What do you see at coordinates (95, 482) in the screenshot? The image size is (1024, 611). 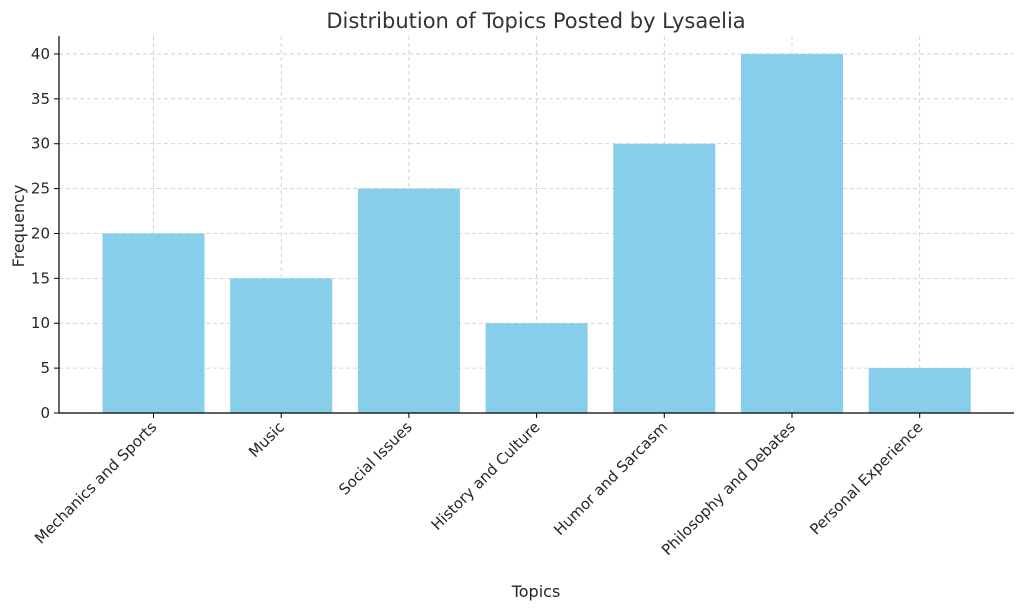 I see `x-tick-label: Mechanics and Sports` at bounding box center [95, 482].